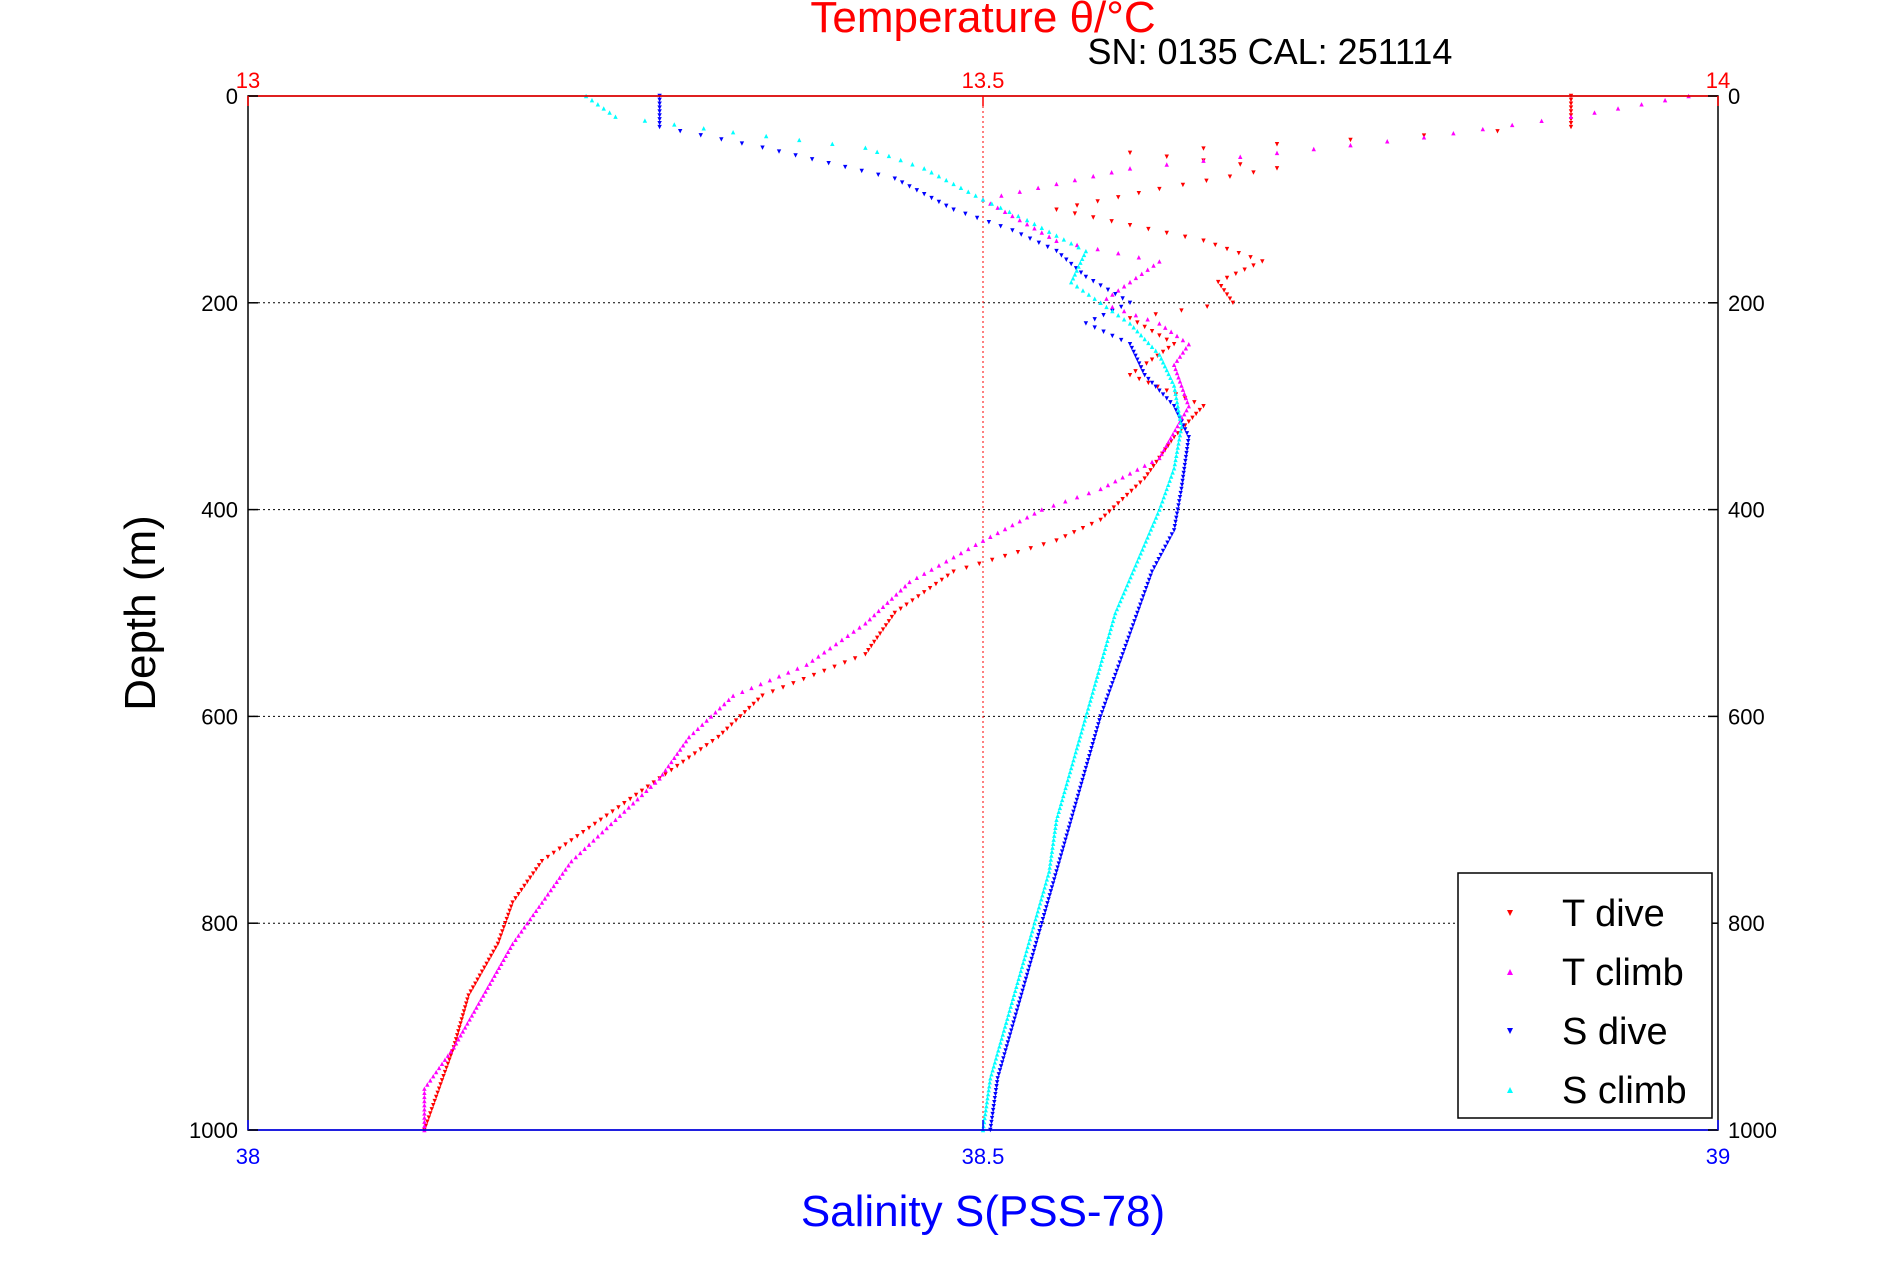 This screenshot has height=1262, width=1891. I want to click on legend-label: S climb, so click(1624, 1091).